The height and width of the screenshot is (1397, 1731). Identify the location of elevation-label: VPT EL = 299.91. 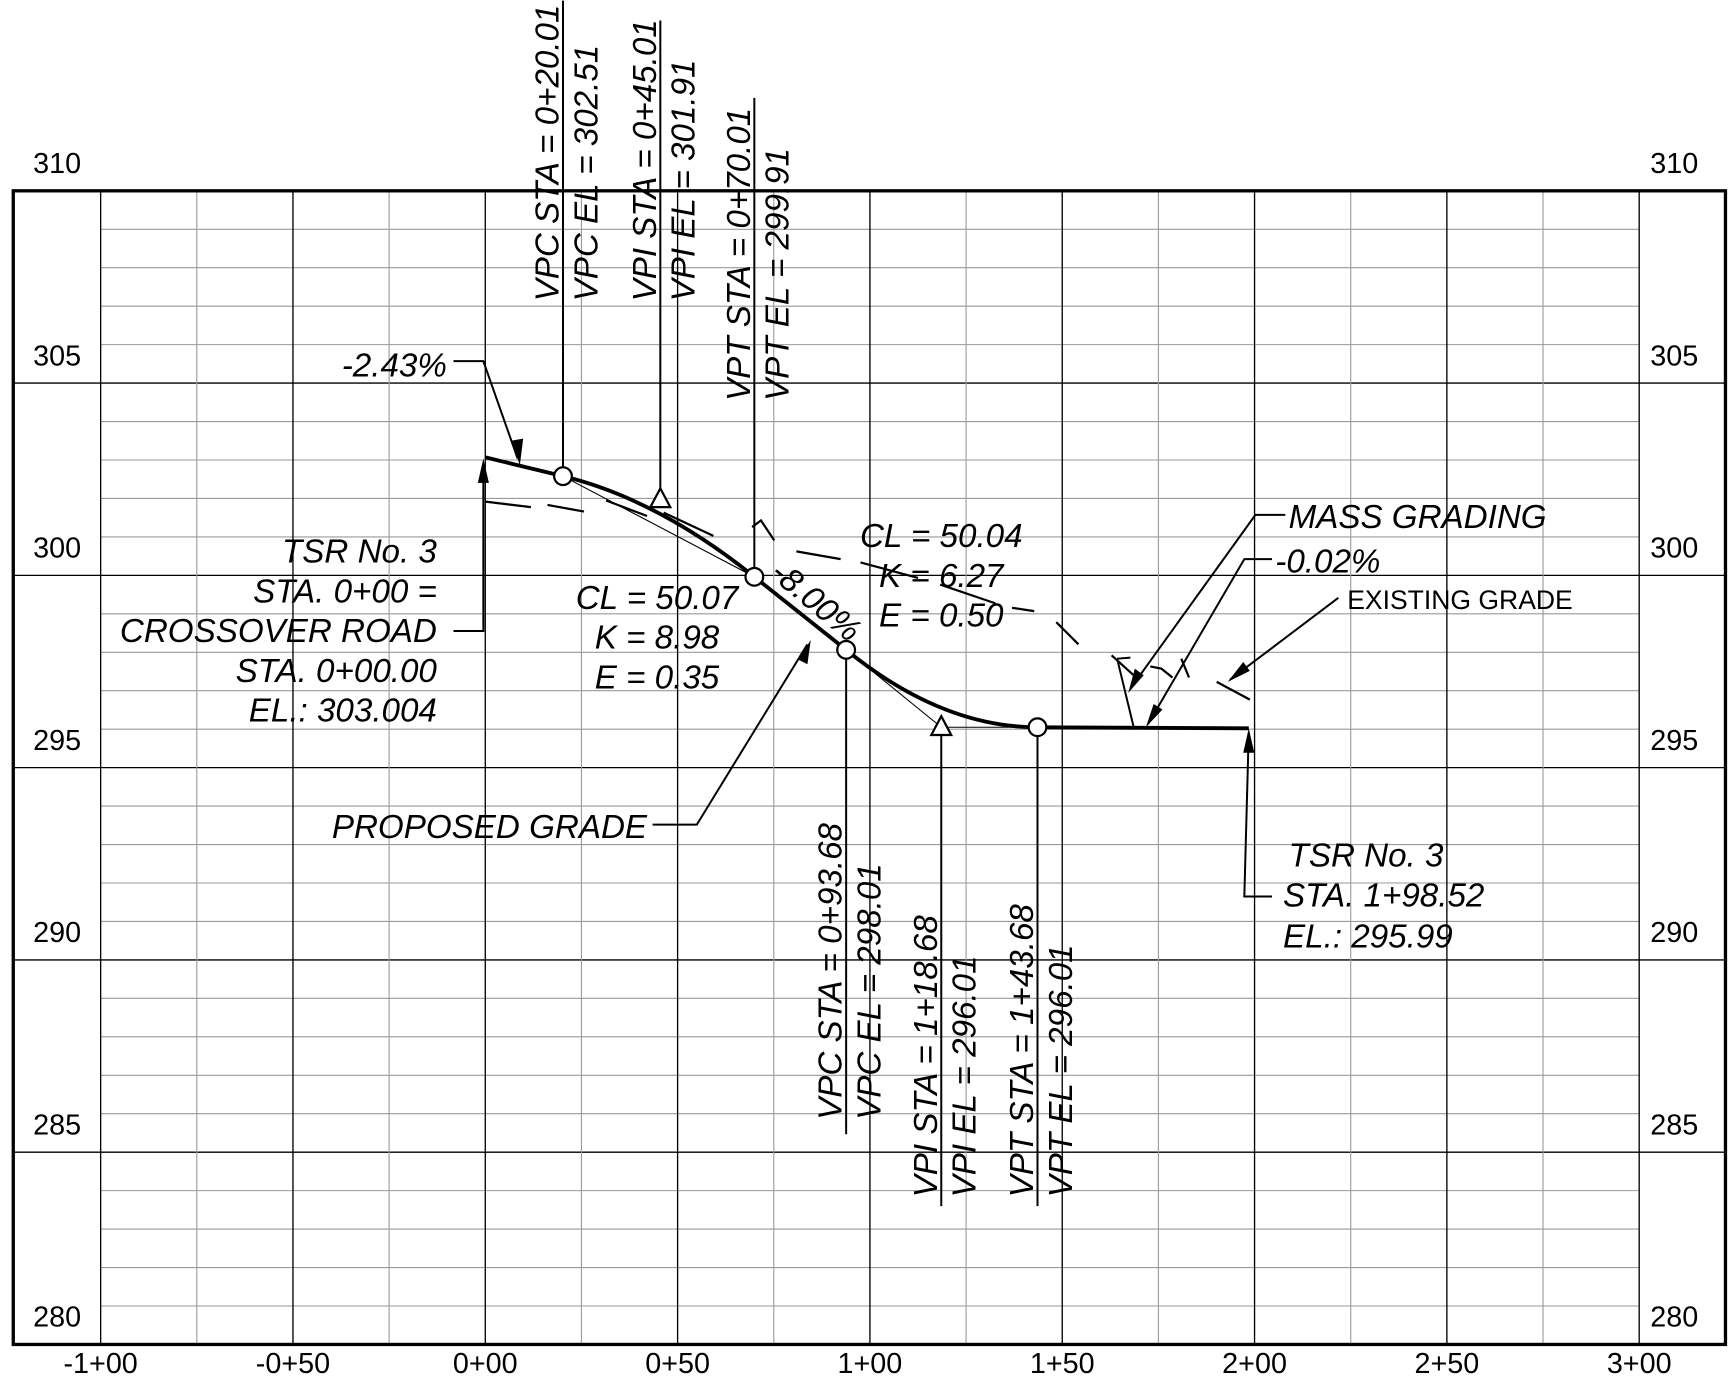
(778, 274).